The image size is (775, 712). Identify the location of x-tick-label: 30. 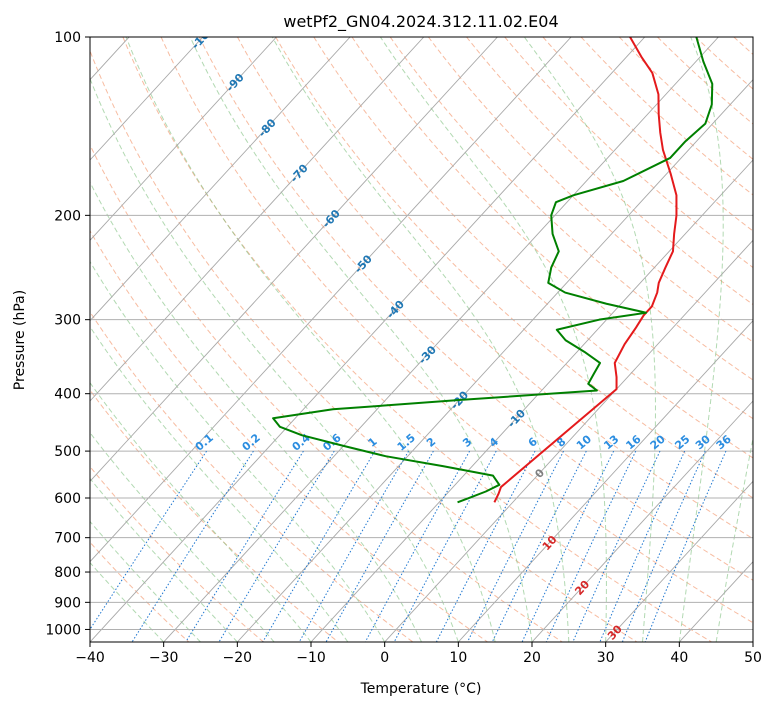
(606, 658).